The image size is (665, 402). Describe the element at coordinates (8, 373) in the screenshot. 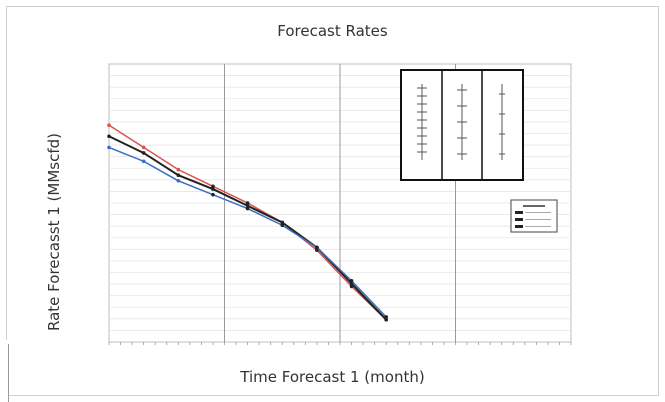

I see `panel-edge-line` at that location.